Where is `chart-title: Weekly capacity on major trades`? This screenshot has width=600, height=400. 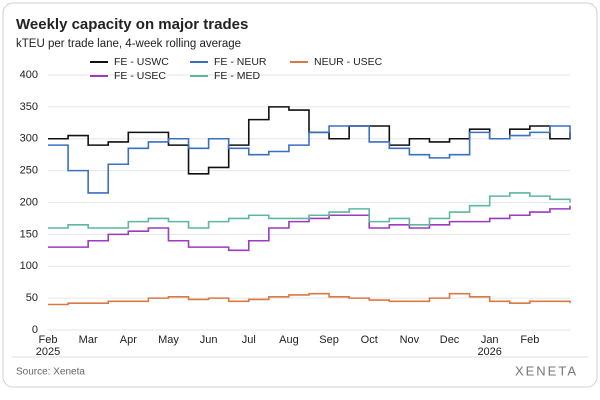
chart-title: Weekly capacity on major trades is located at coordinates (132, 24).